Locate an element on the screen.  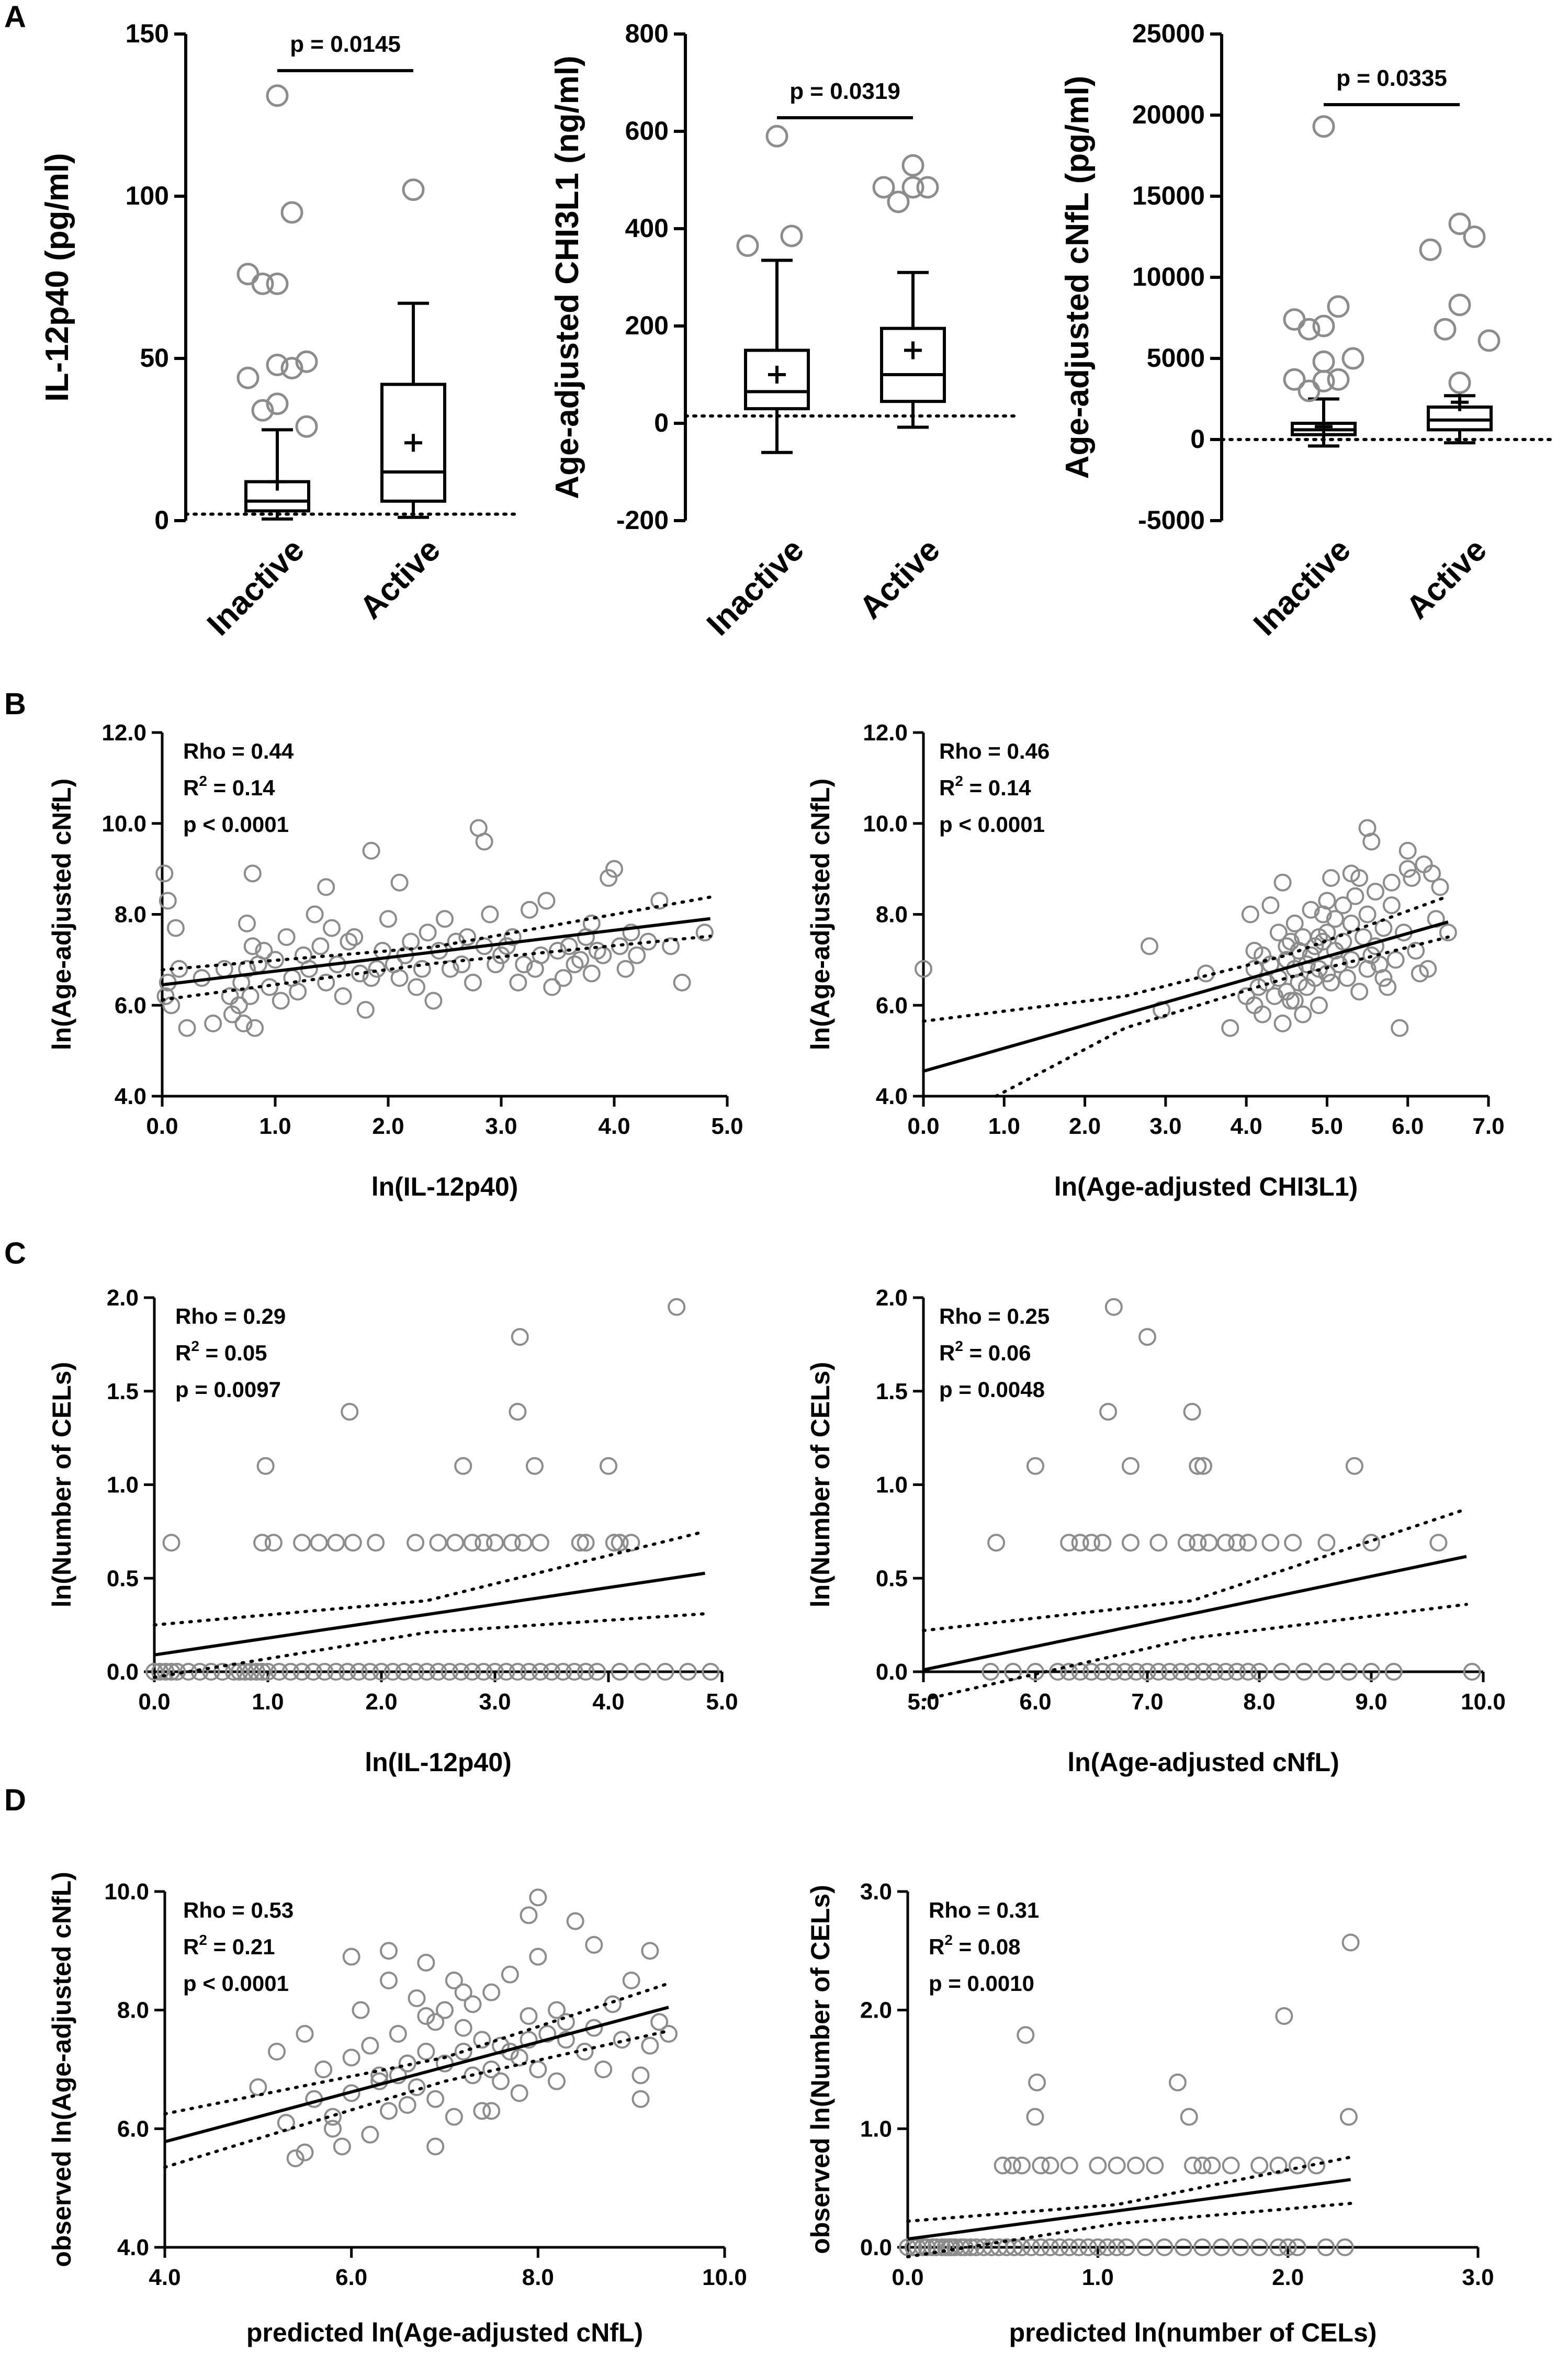
x-tick-label: 0.0 is located at coordinates (162, 1126).